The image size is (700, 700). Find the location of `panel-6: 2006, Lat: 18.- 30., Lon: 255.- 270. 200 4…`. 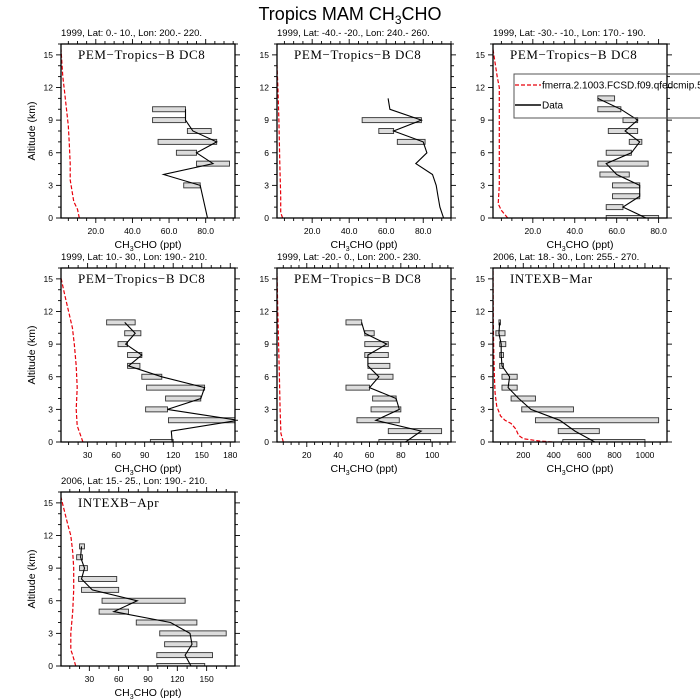

panel-6: 2006, Lat: 18.- 30., Lon: 255.- 270. 200 4… is located at coordinates (574, 364).